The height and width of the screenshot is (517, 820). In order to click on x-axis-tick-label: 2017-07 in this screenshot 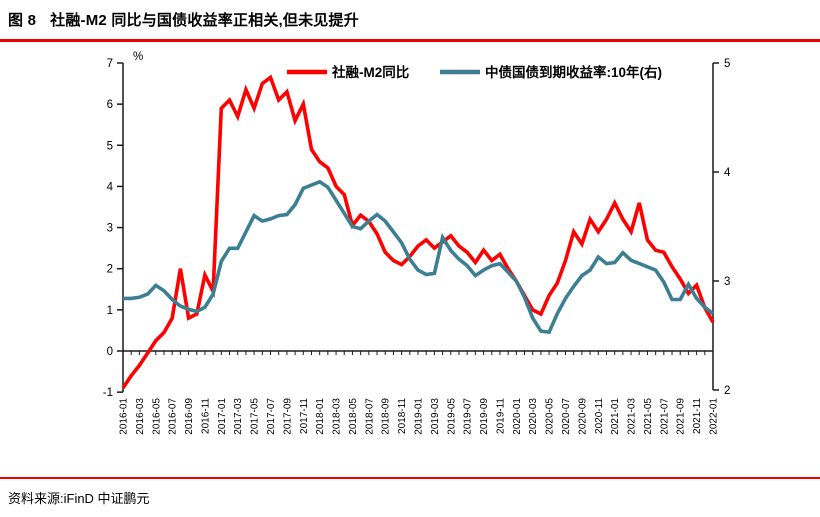, I will do `click(271, 416)`.